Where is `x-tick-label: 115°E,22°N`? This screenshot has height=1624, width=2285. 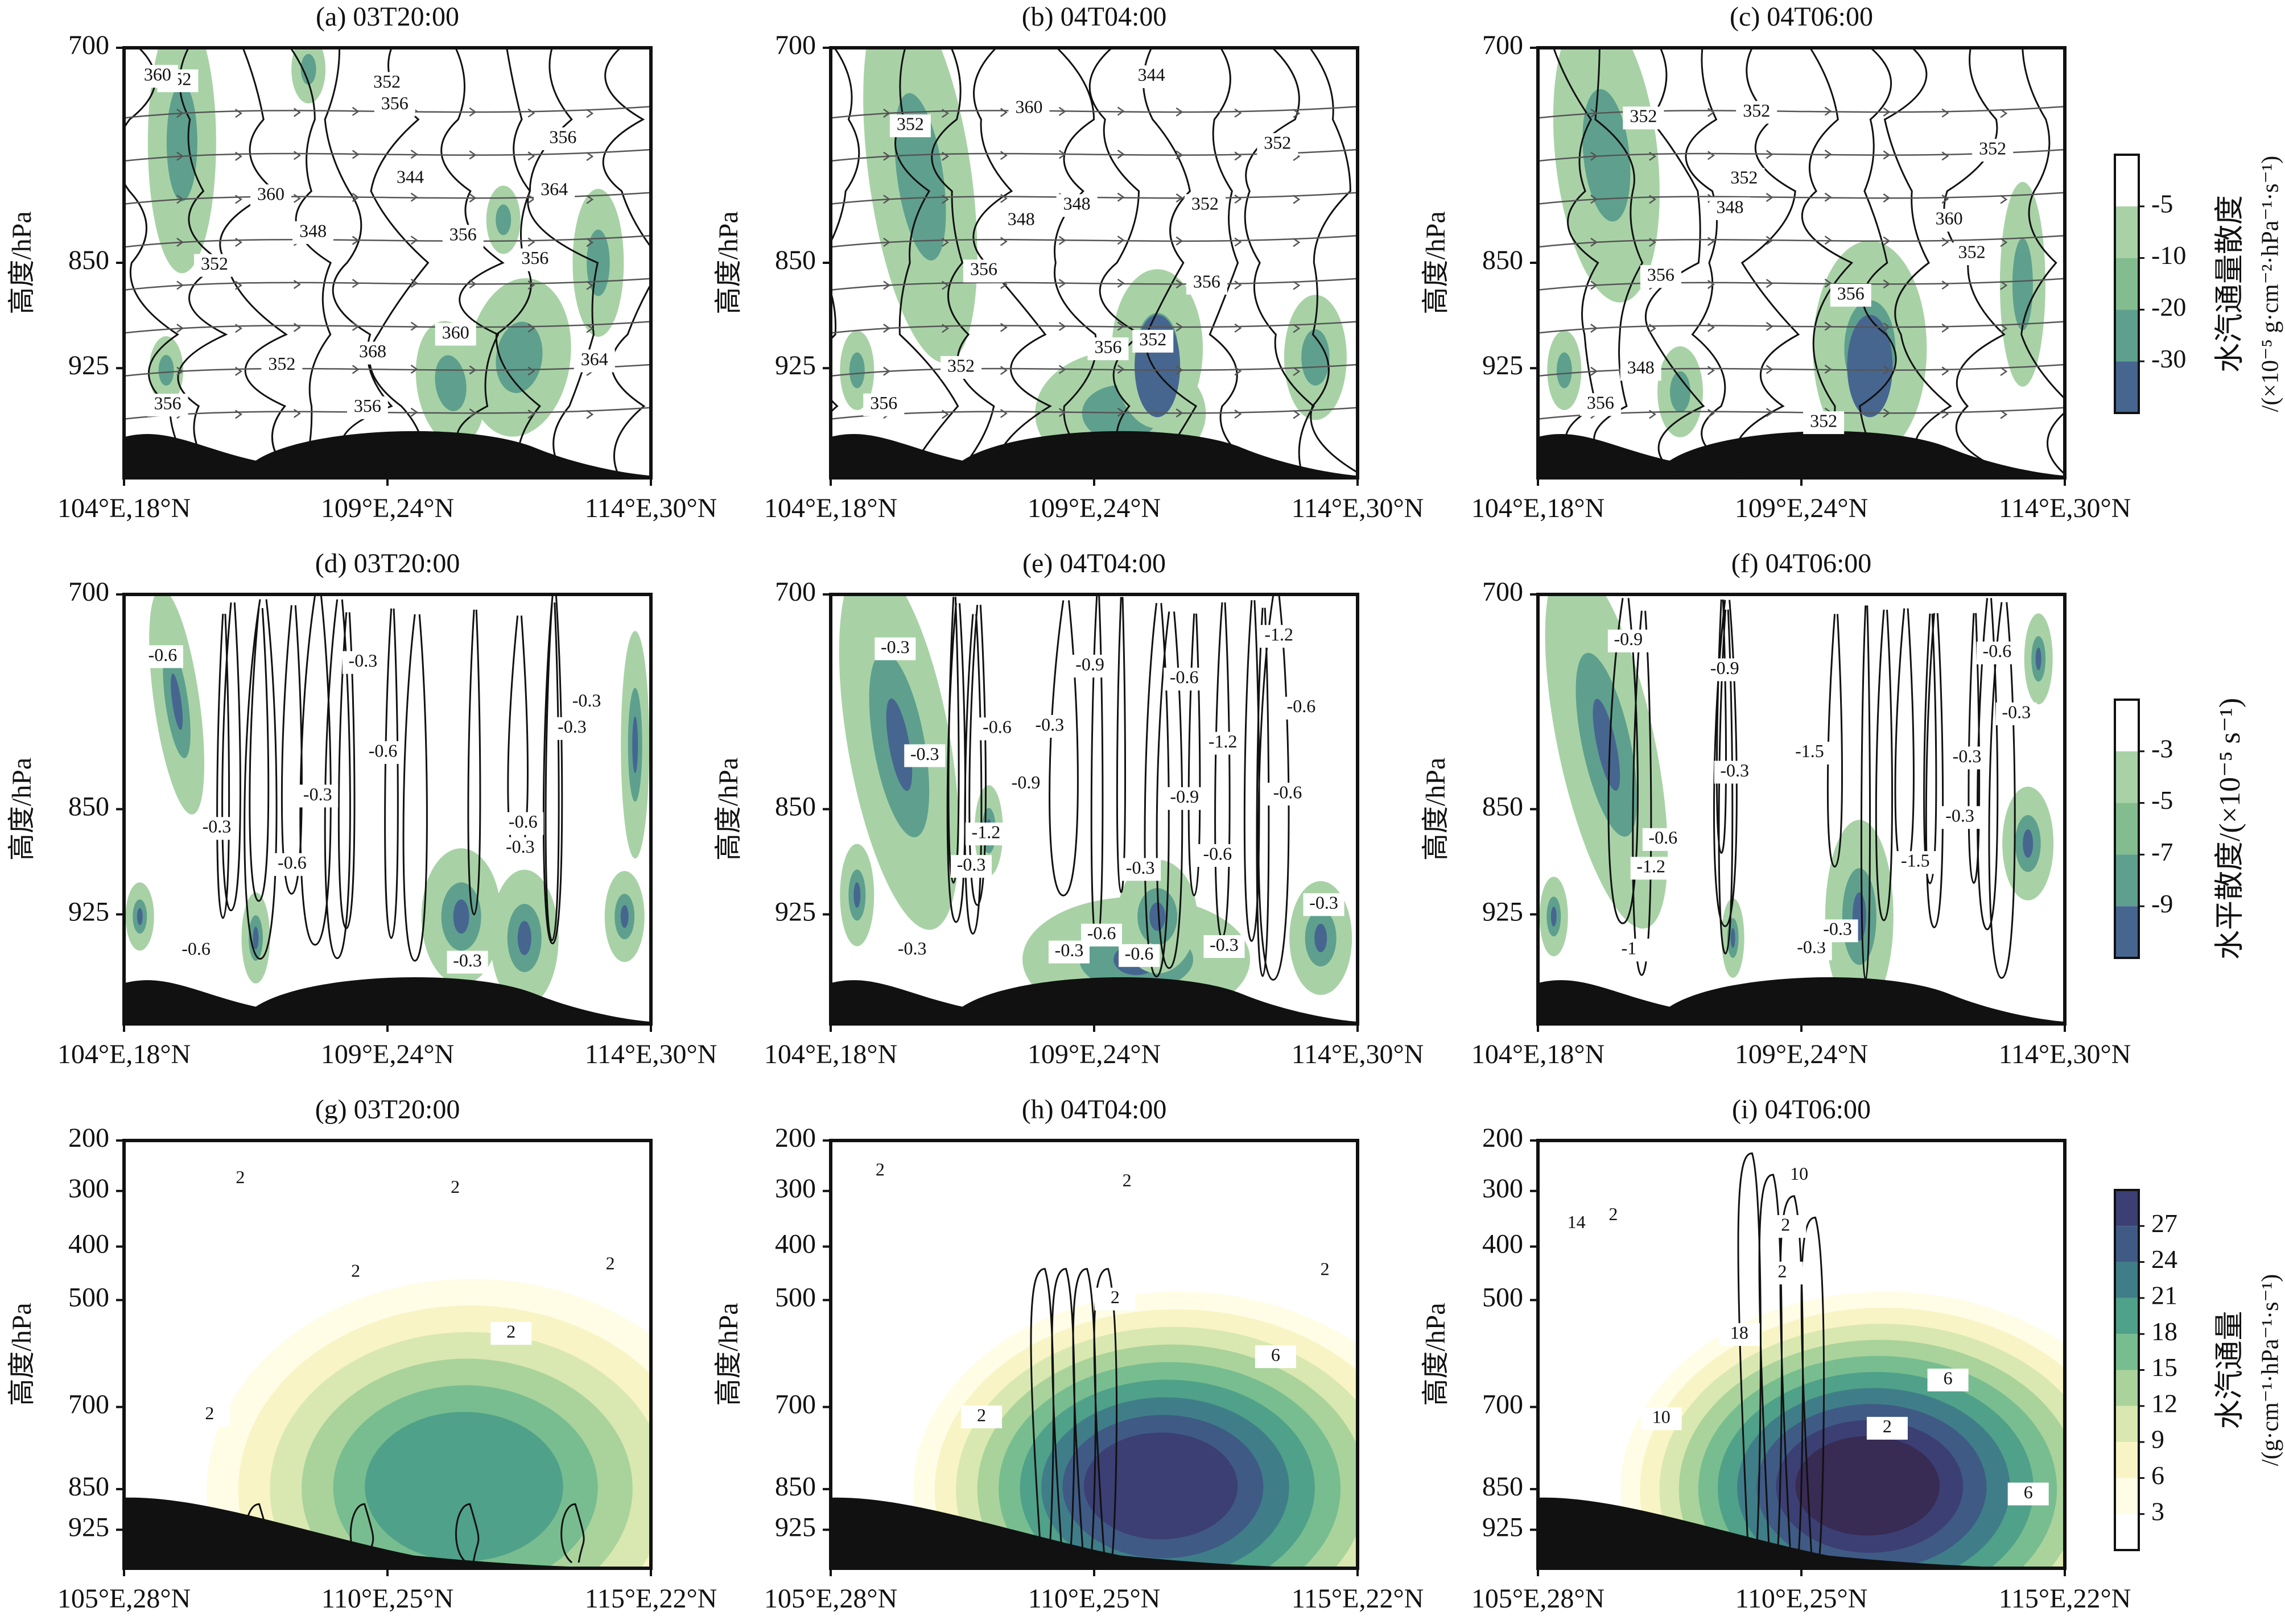 x-tick-label: 115°E,22°N is located at coordinates (2065, 1599).